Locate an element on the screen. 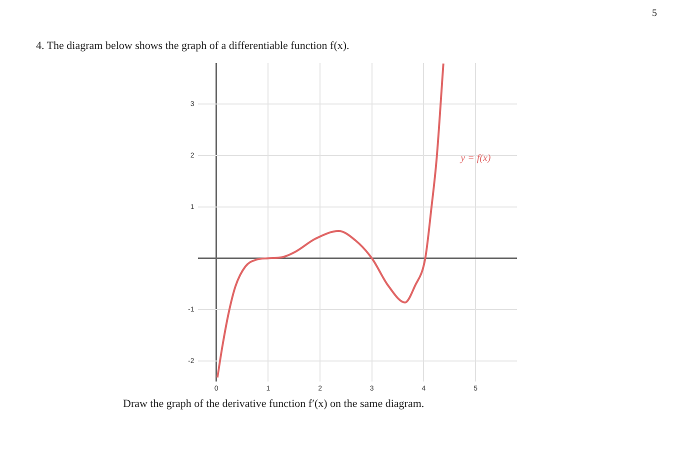  text: y = f(x) is located at coordinates (476, 158).